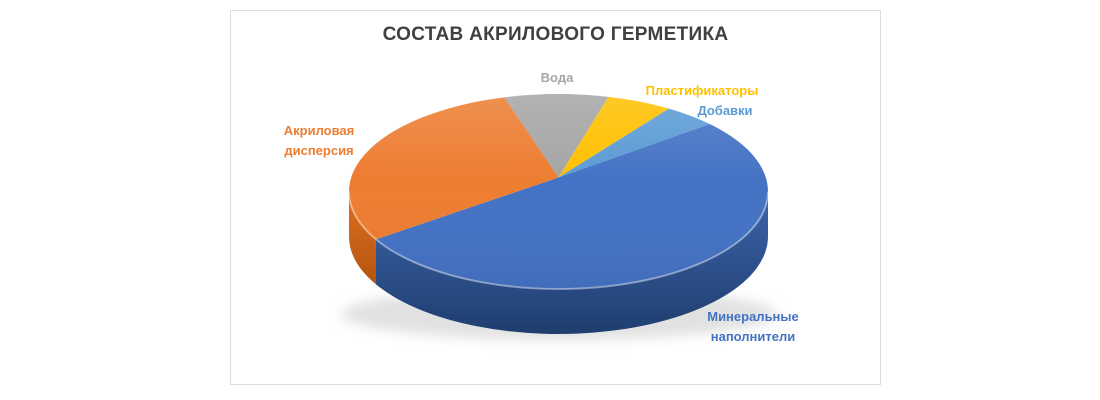 This screenshot has width=1100, height=400. I want to click on callout-line: Вода, so click(557, 77).